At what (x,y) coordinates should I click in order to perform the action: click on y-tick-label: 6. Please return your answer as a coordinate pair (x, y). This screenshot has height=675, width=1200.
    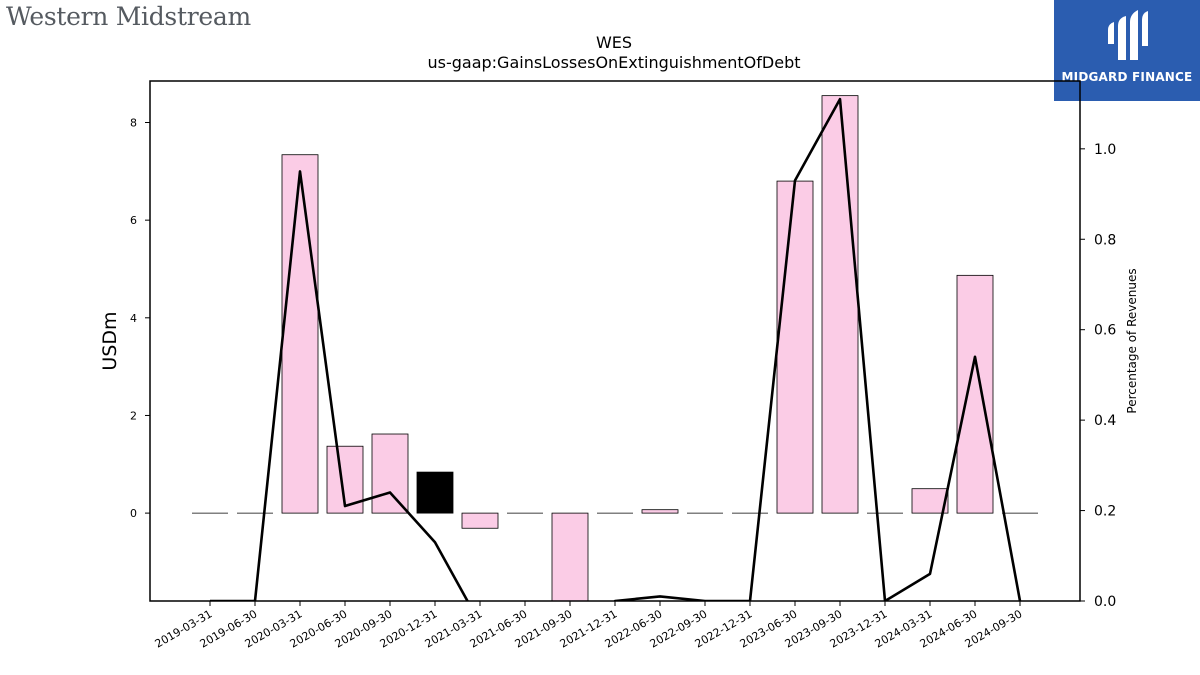
    Looking at the image, I should click on (133, 220).